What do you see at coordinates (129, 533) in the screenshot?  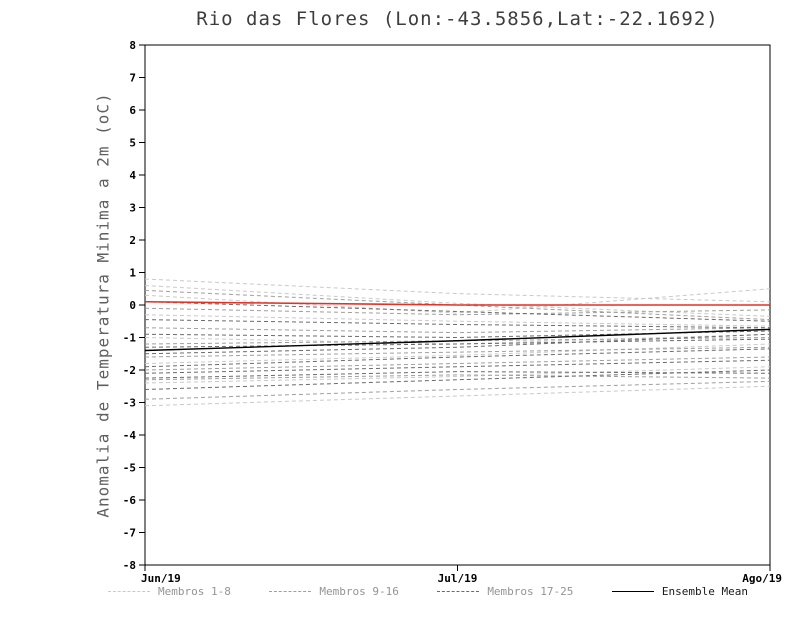 I see `y-tick-label: -7` at bounding box center [129, 533].